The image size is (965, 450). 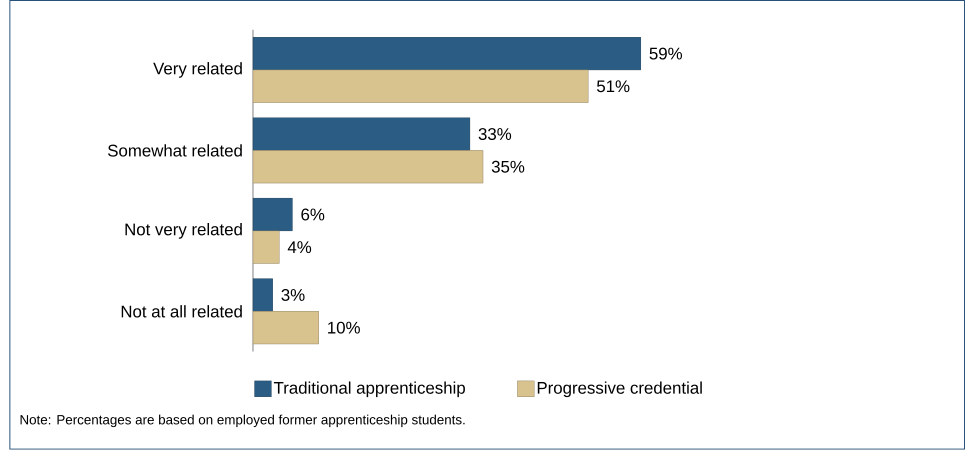 I want to click on data-label: 59%, so click(x=666, y=54).